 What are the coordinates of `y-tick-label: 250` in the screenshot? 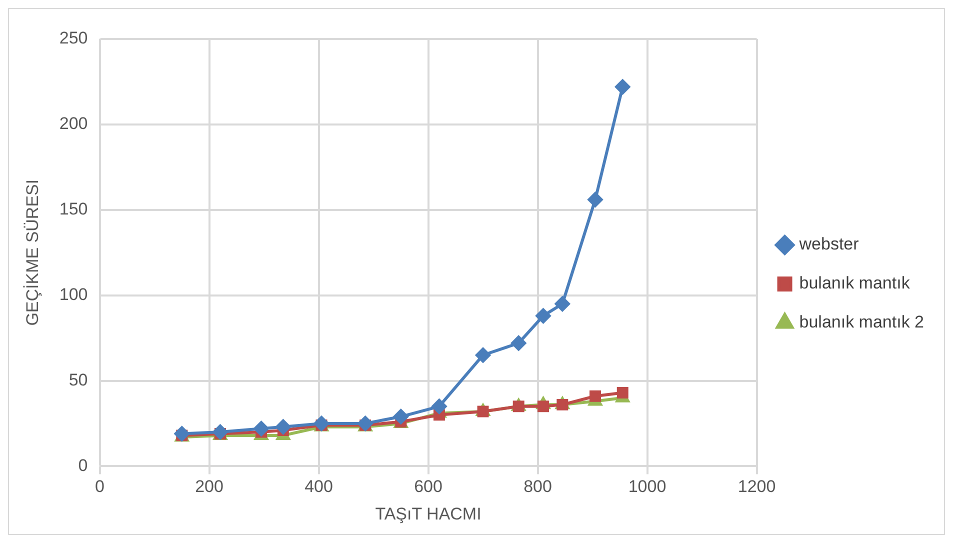 It's located at (73, 38).